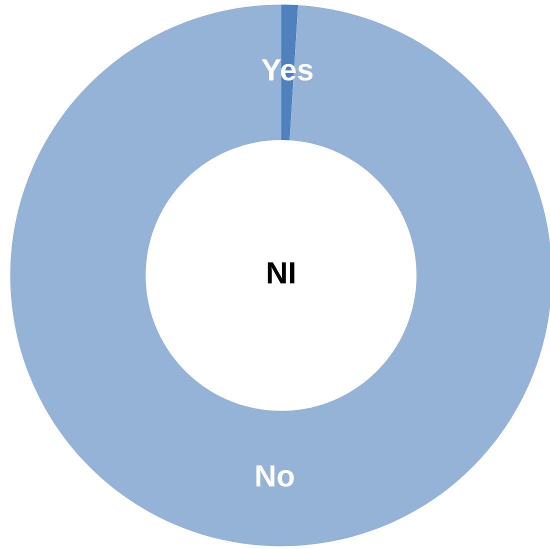  I want to click on slice-label: No, so click(275, 476).